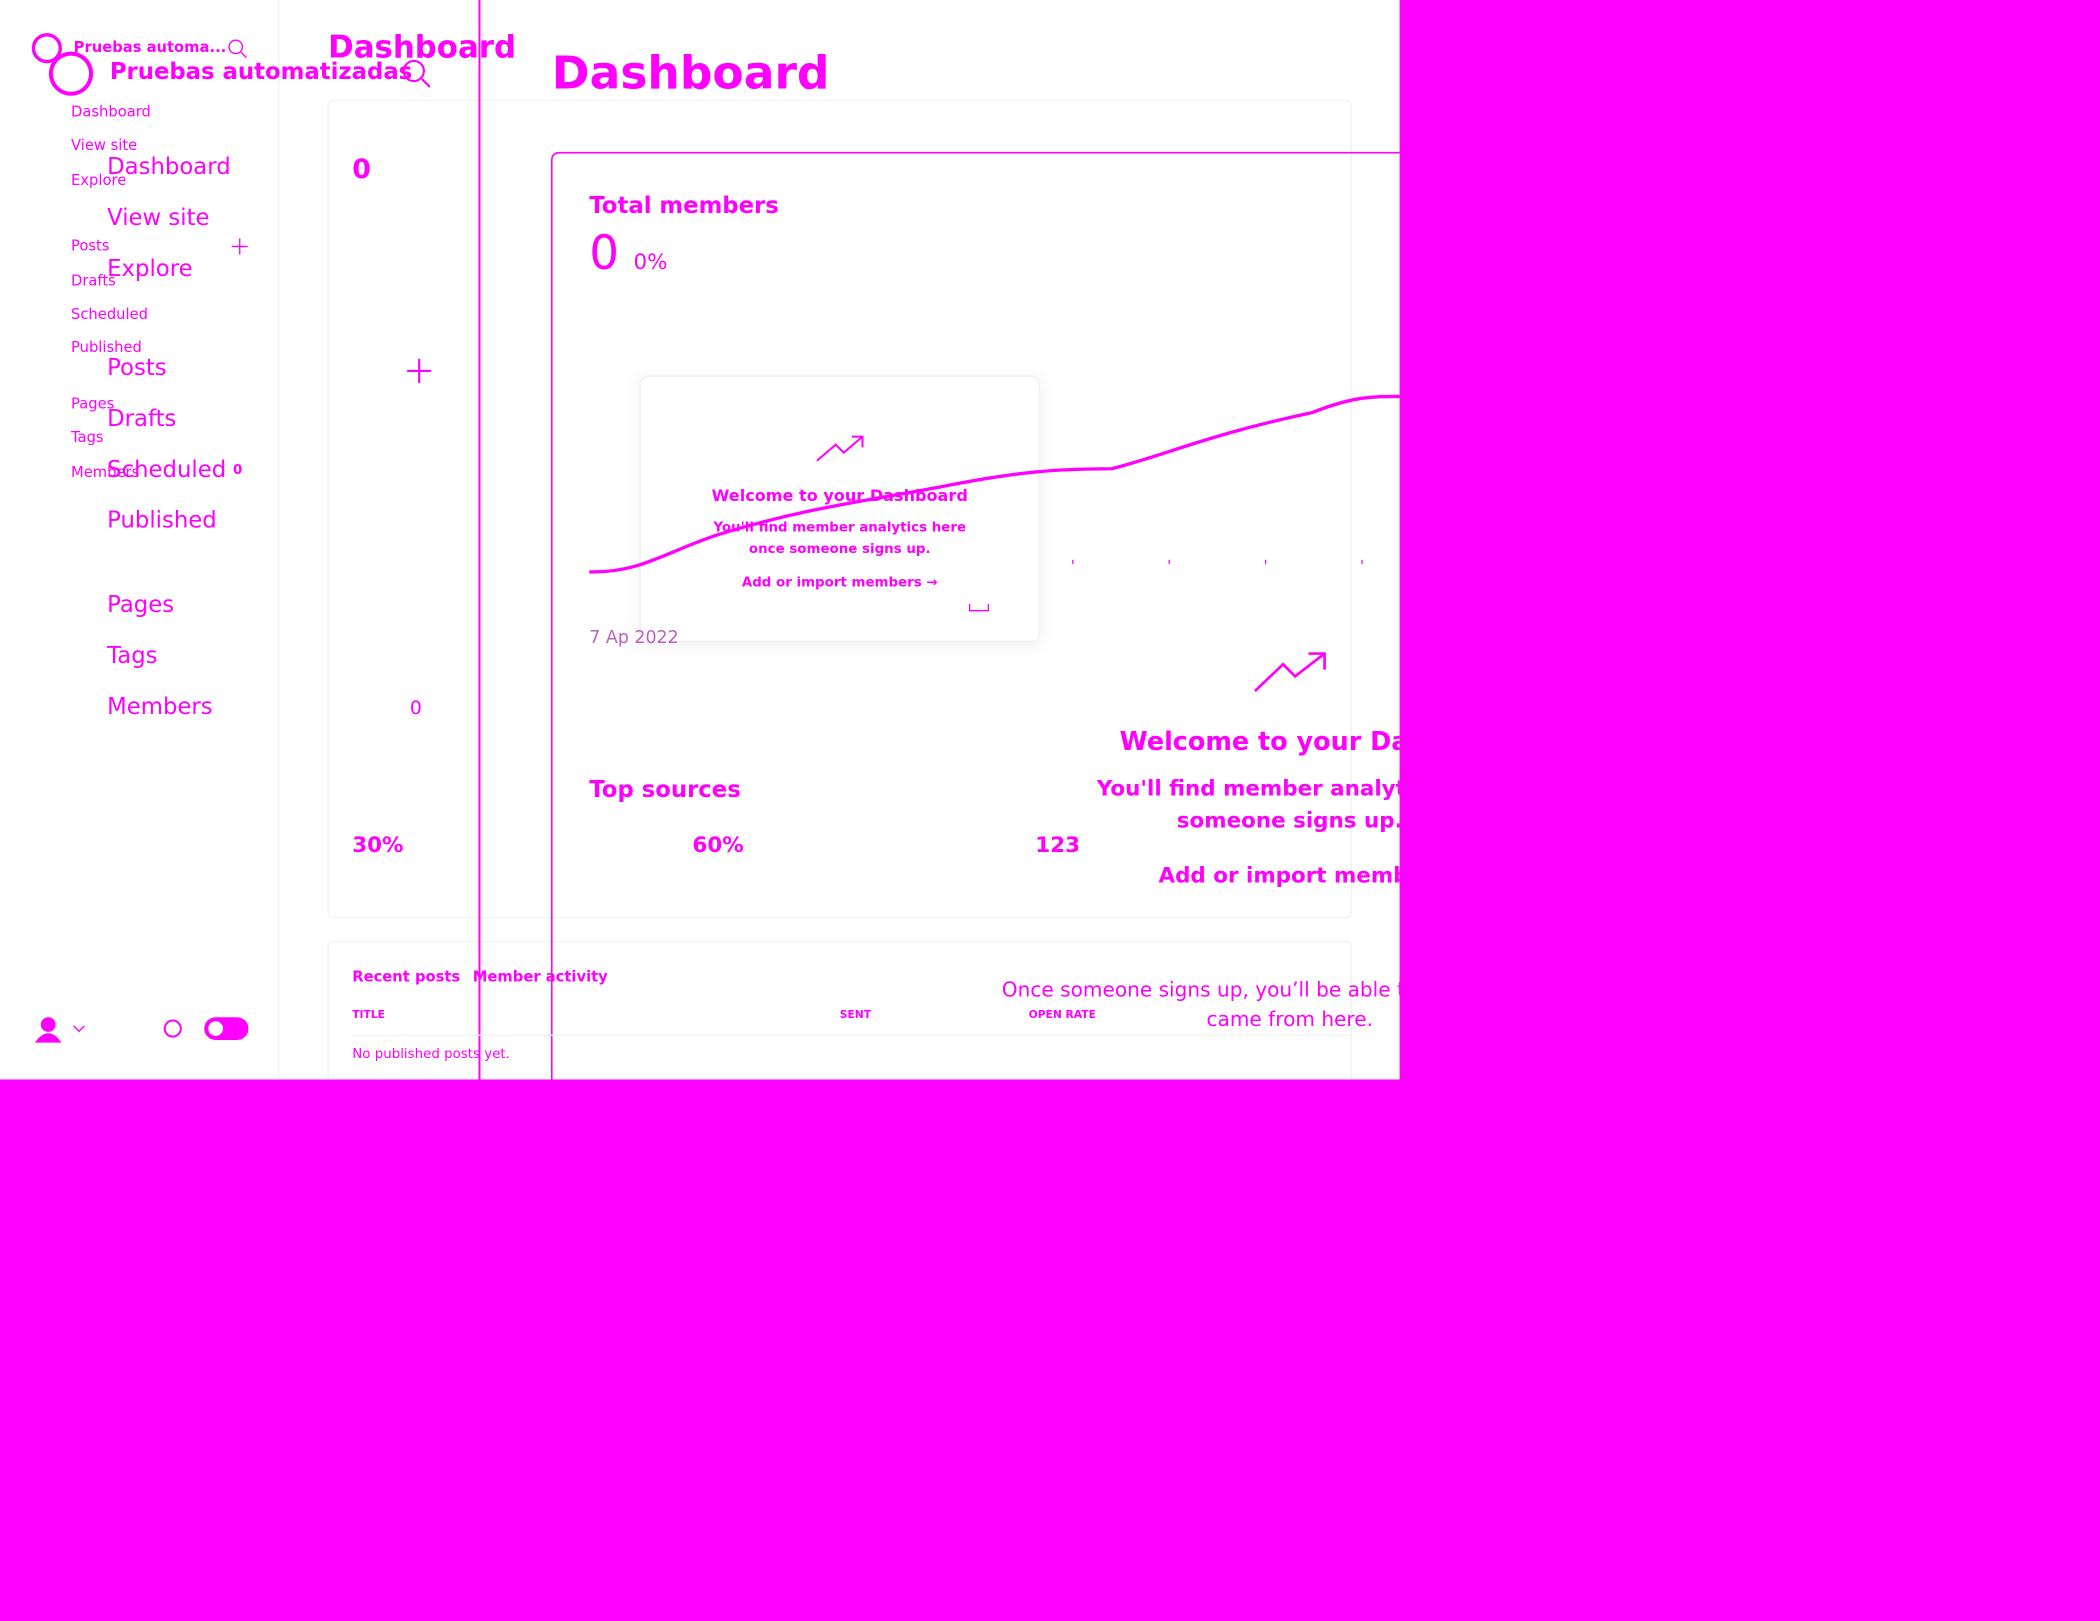 Image resolution: width=2100 pixels, height=1621 pixels. Describe the element at coordinates (855, 1014) in the screenshot. I see `column-header: SENT` at that location.